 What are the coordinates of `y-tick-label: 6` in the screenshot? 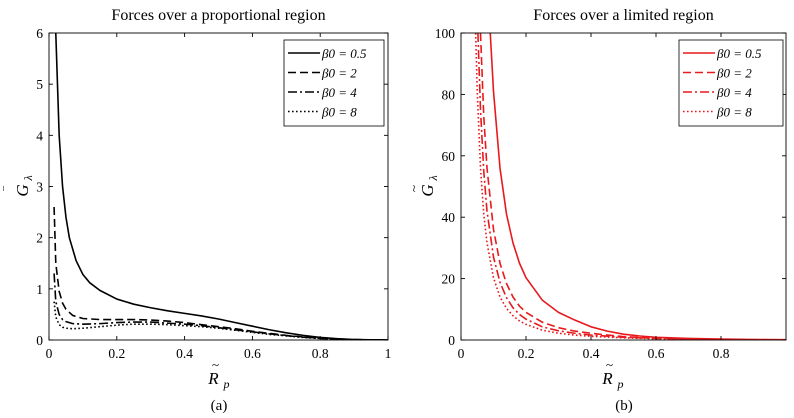 It's located at (39, 33).